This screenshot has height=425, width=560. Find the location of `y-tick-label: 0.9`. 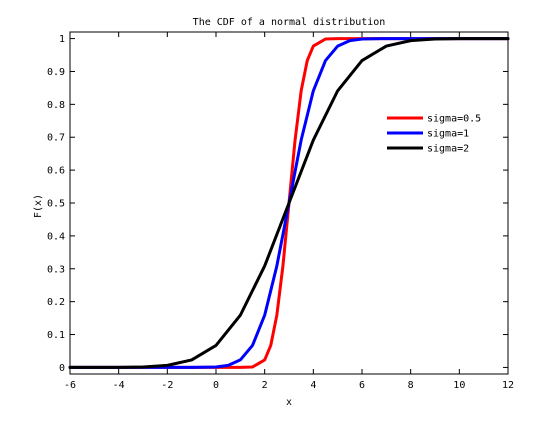

y-tick-label: 0.9 is located at coordinates (56, 72).